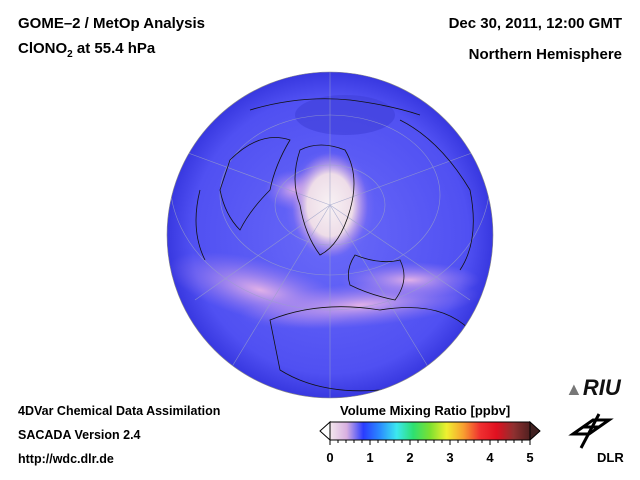  What do you see at coordinates (425, 410) in the screenshot?
I see `colorbar-label: Volume Mixing Ratio [ppbv]` at bounding box center [425, 410].